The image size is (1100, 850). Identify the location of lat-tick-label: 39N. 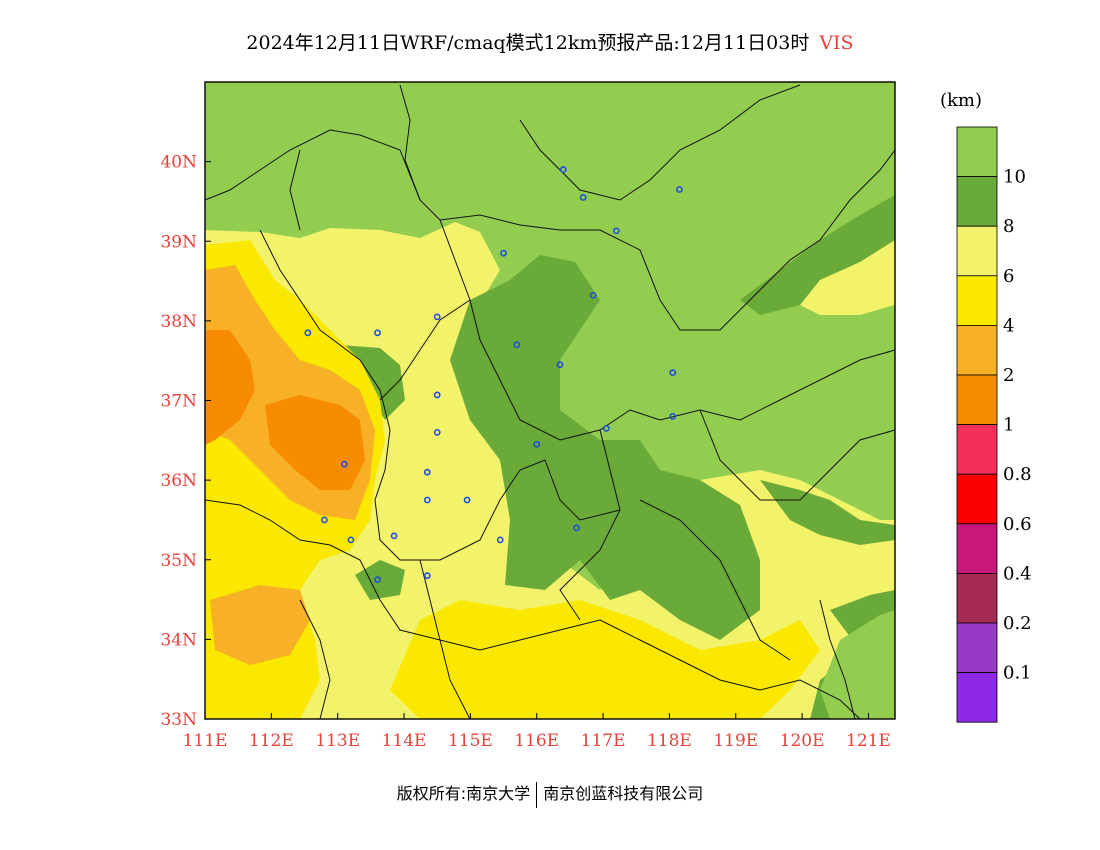
(178, 242).